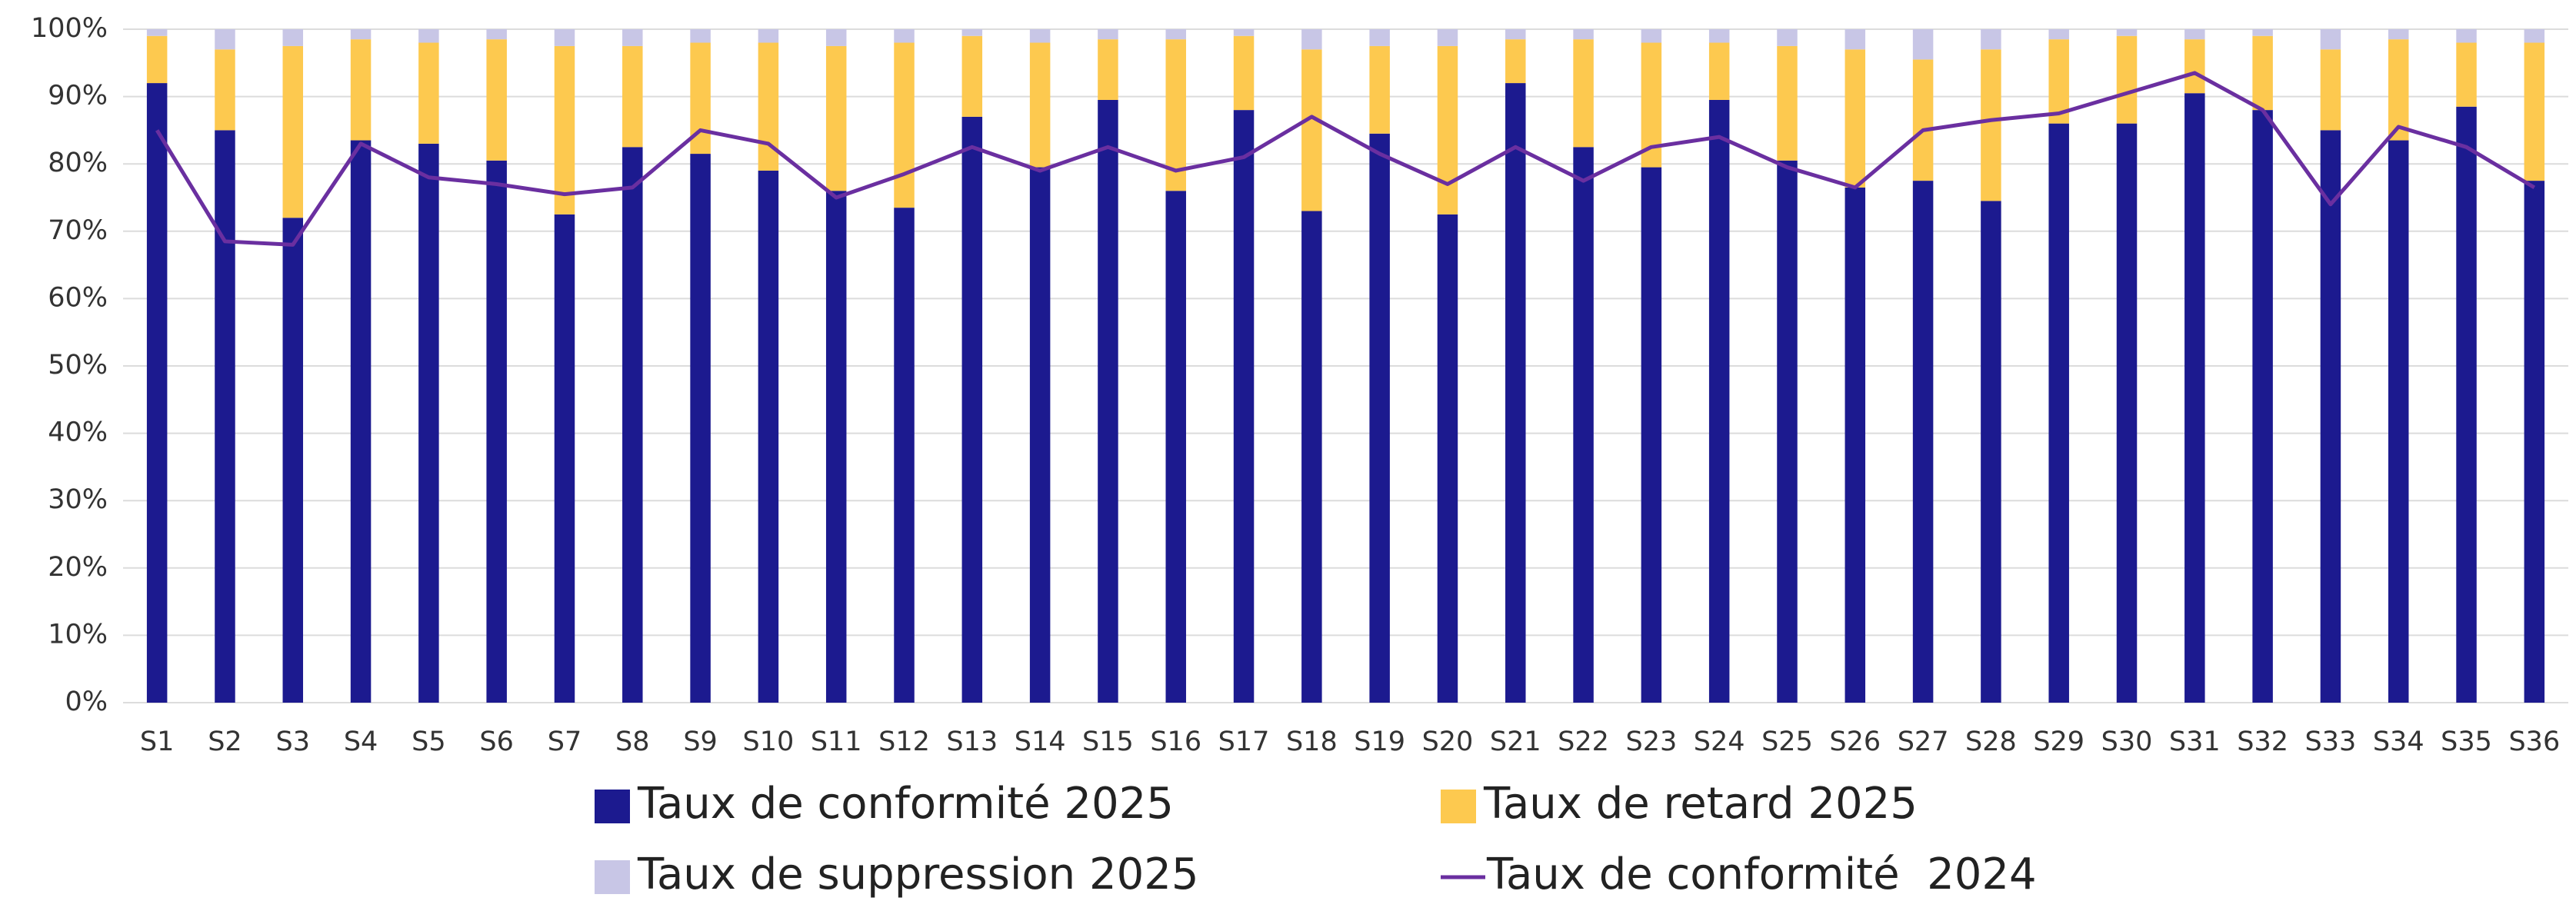  I want to click on x-tick-label: S17, so click(1244, 741).